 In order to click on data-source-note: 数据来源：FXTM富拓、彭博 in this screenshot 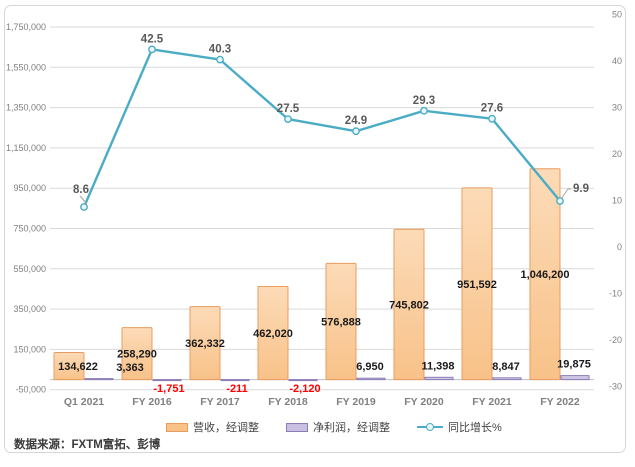, I will do `click(87, 445)`.